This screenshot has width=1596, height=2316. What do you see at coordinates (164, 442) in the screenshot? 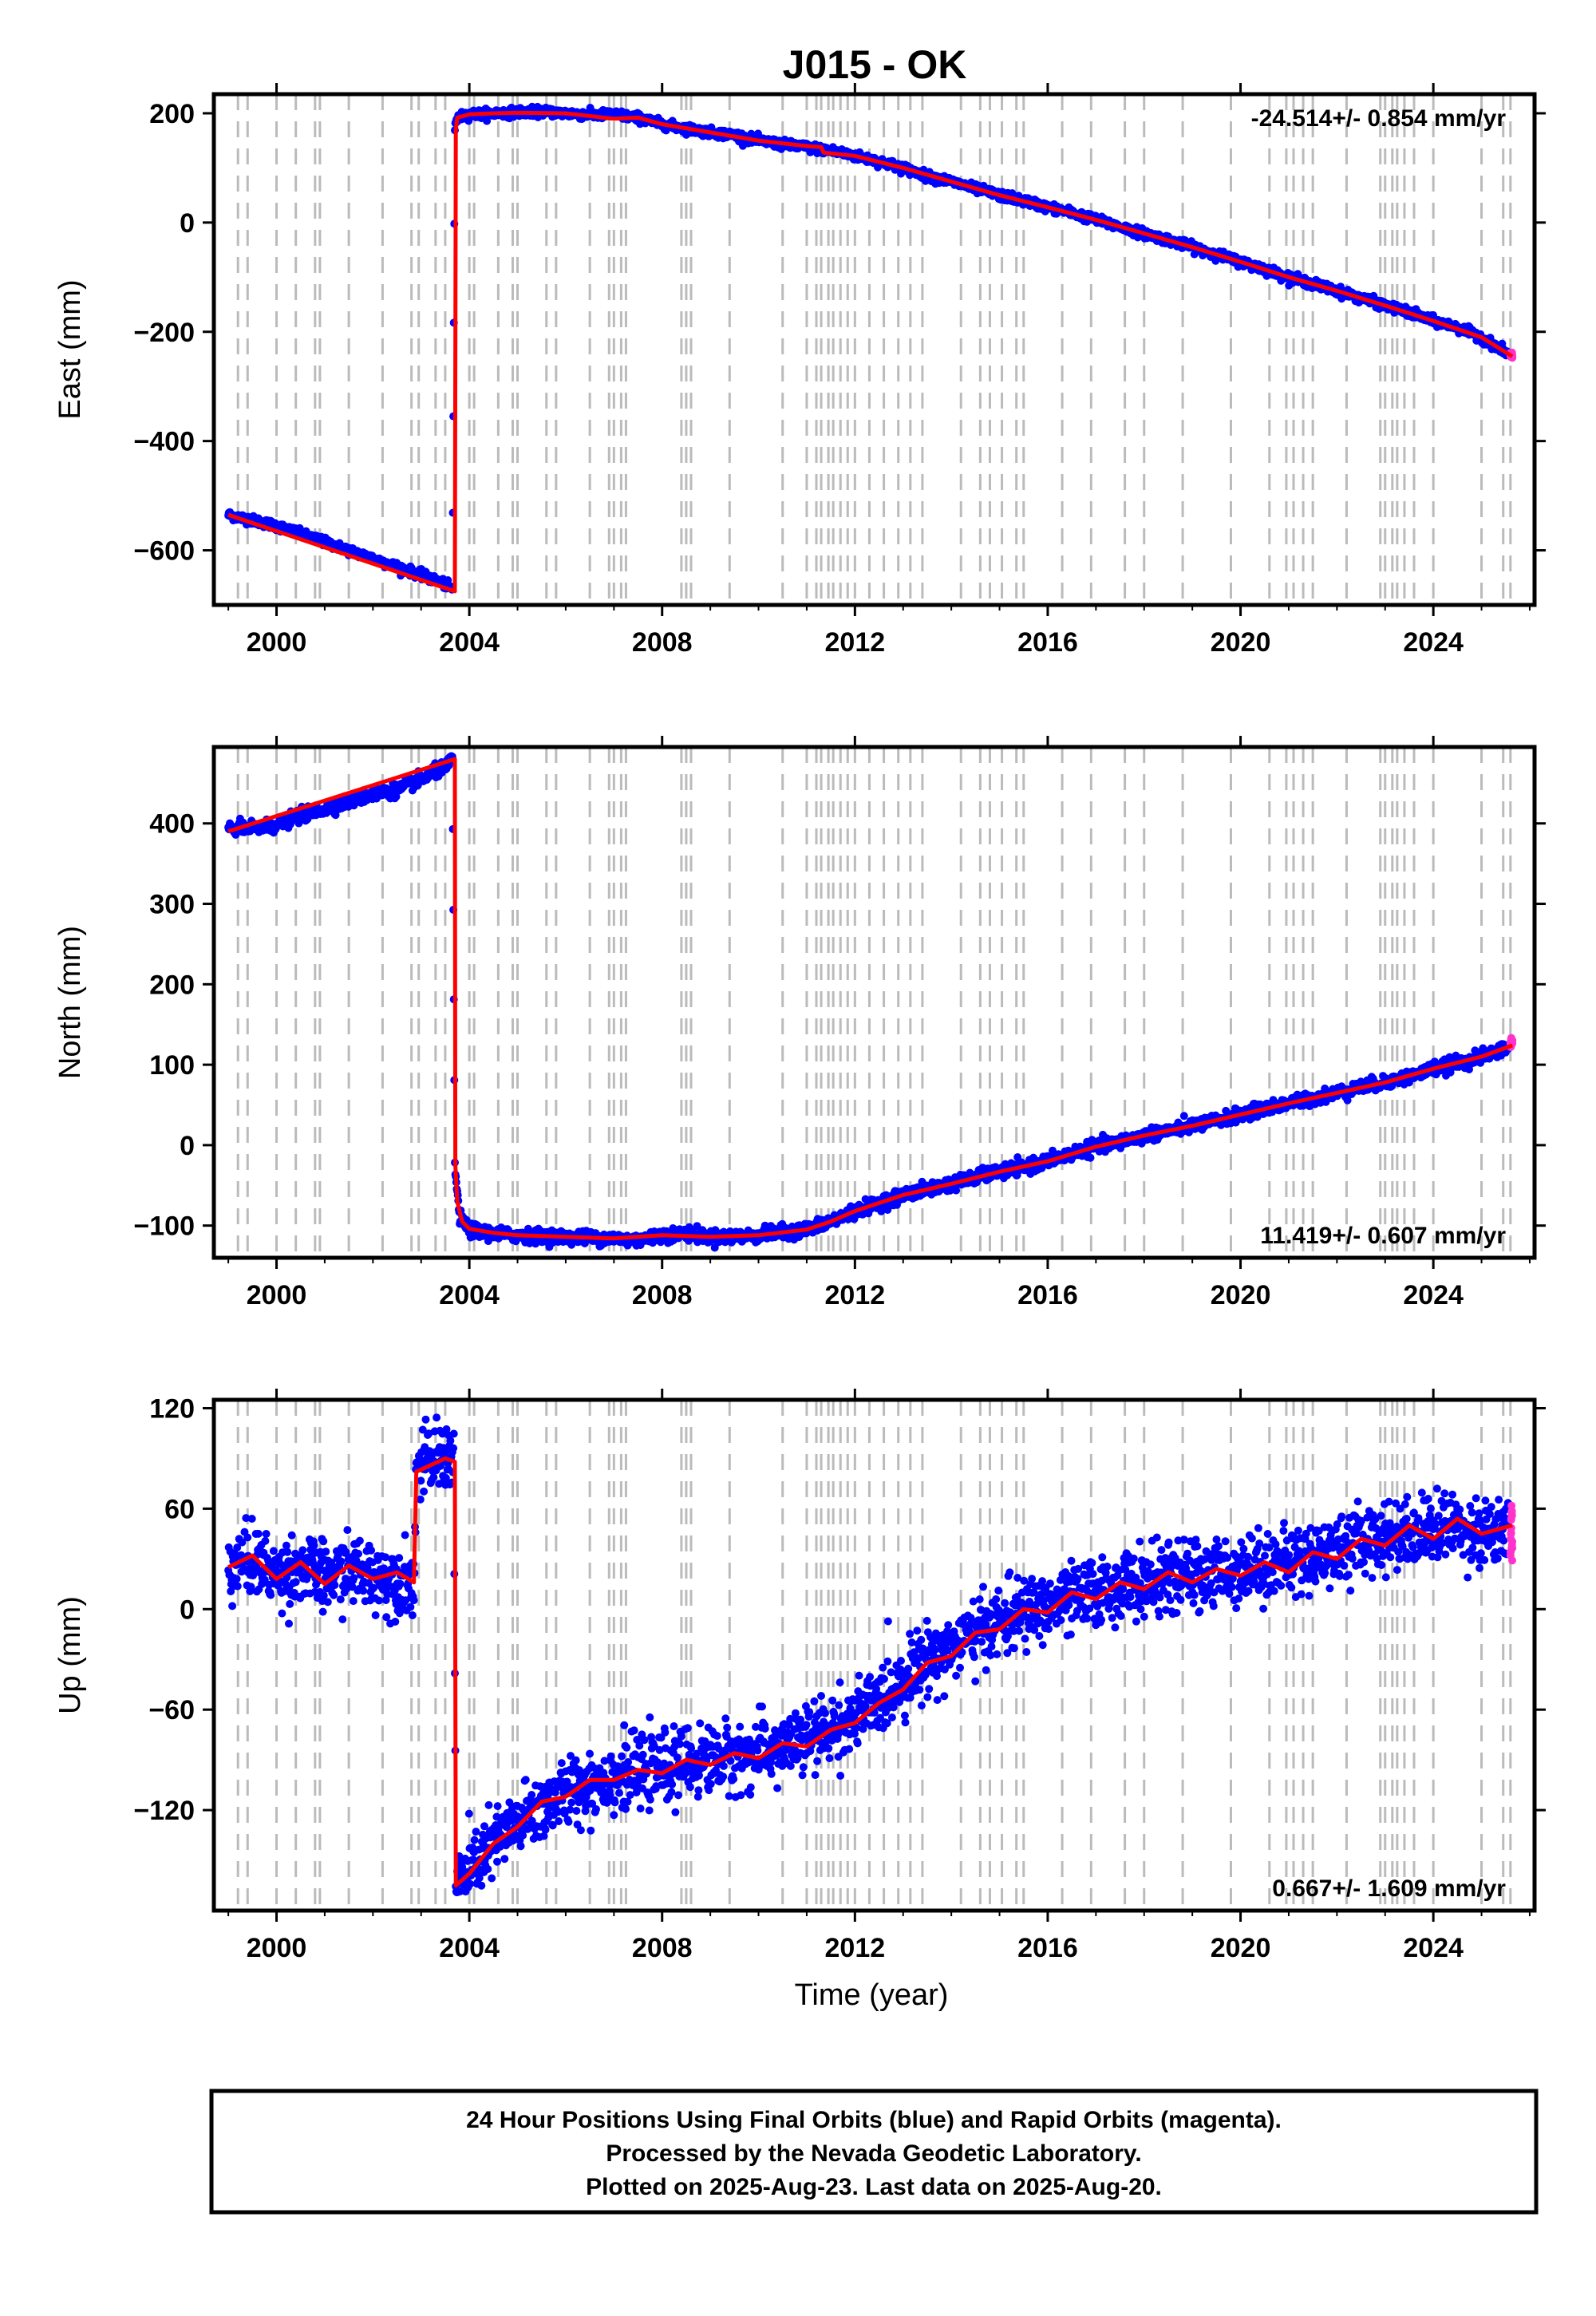
I see `y-tick-label: −400` at bounding box center [164, 442].